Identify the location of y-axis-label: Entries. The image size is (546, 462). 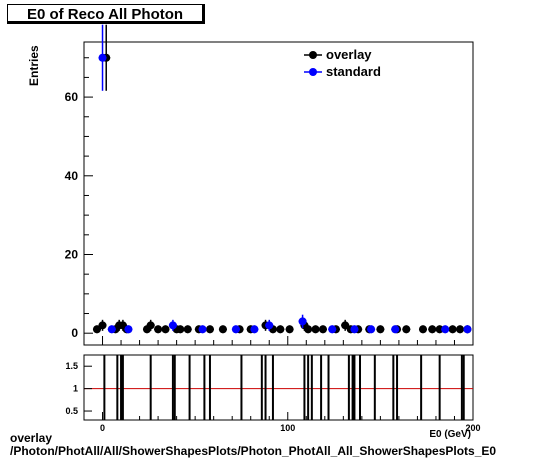
(34, 65).